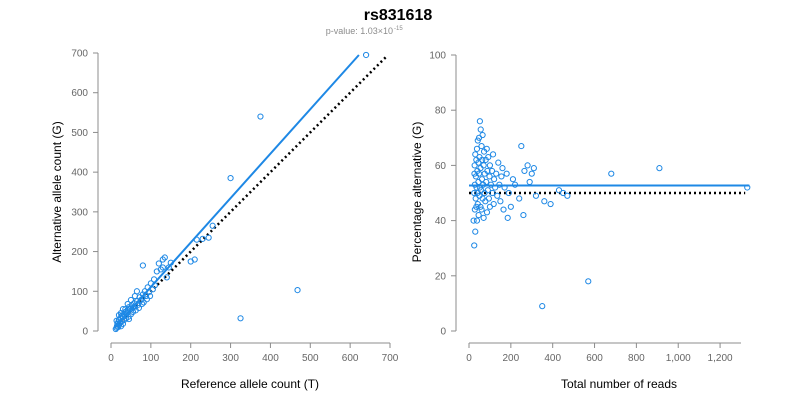 Image resolution: width=800 pixels, height=400 pixels. What do you see at coordinates (230, 358) in the screenshot?
I see `x-tick-label: 300` at bounding box center [230, 358].